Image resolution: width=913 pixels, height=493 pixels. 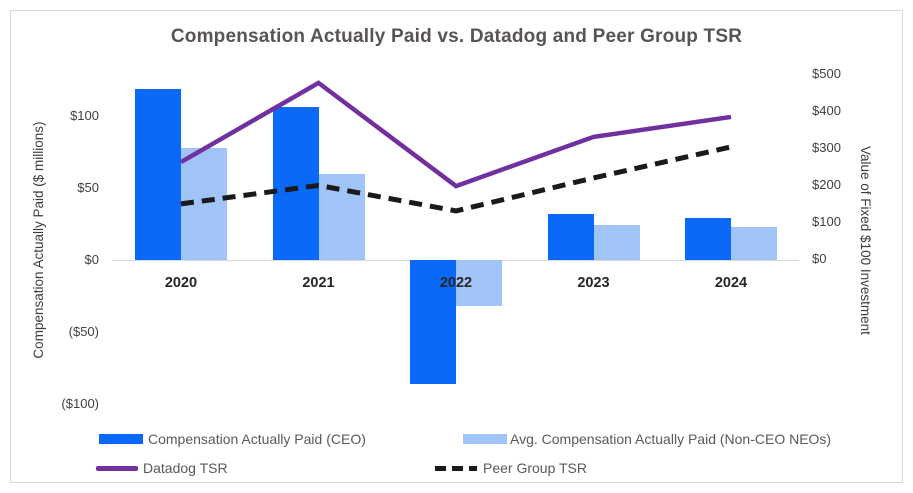 I want to click on bar-neo-2024, so click(x=754, y=243).